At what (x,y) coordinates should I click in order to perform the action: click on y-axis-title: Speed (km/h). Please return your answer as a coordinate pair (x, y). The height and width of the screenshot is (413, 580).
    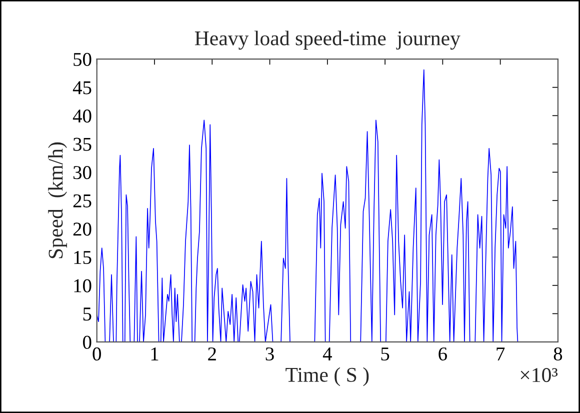
    Looking at the image, I should click on (57, 200).